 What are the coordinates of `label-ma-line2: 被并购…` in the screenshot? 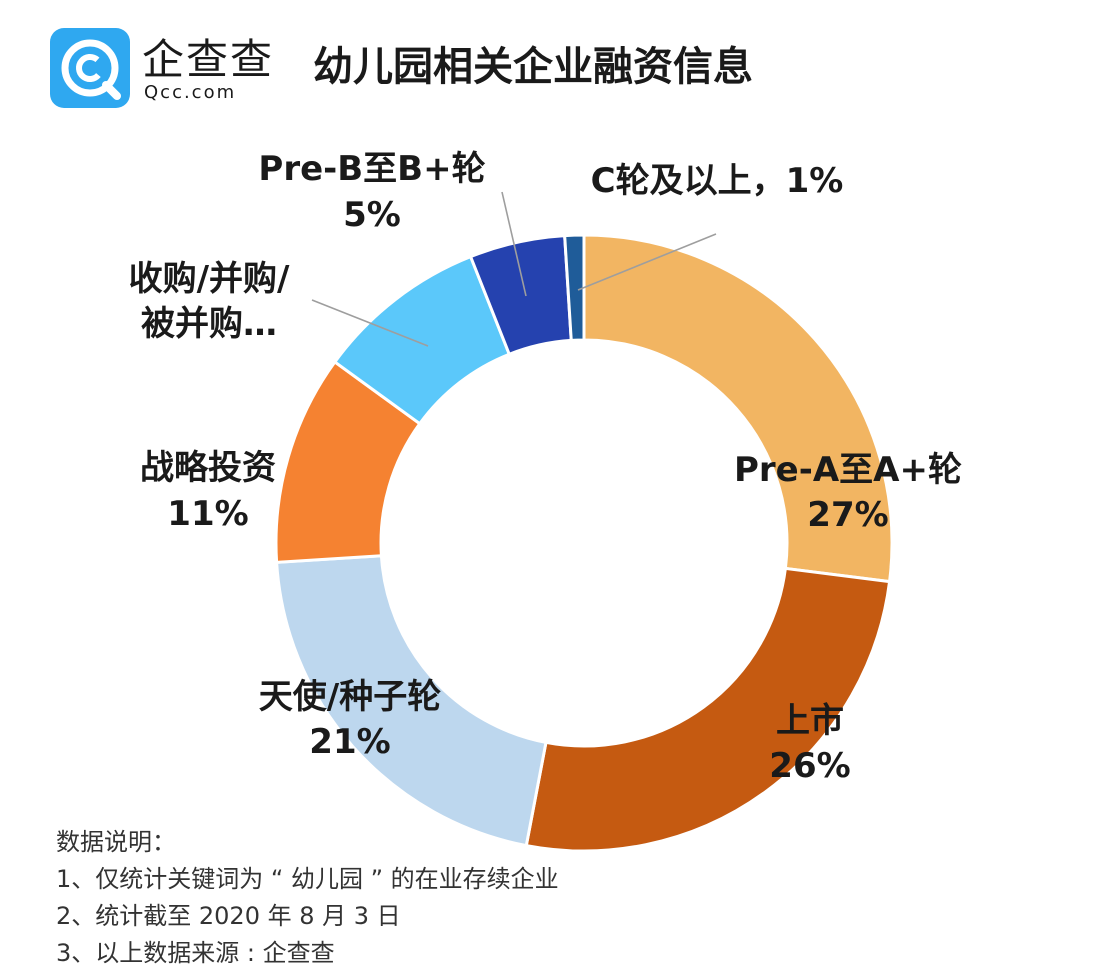 It's located at (209, 324).